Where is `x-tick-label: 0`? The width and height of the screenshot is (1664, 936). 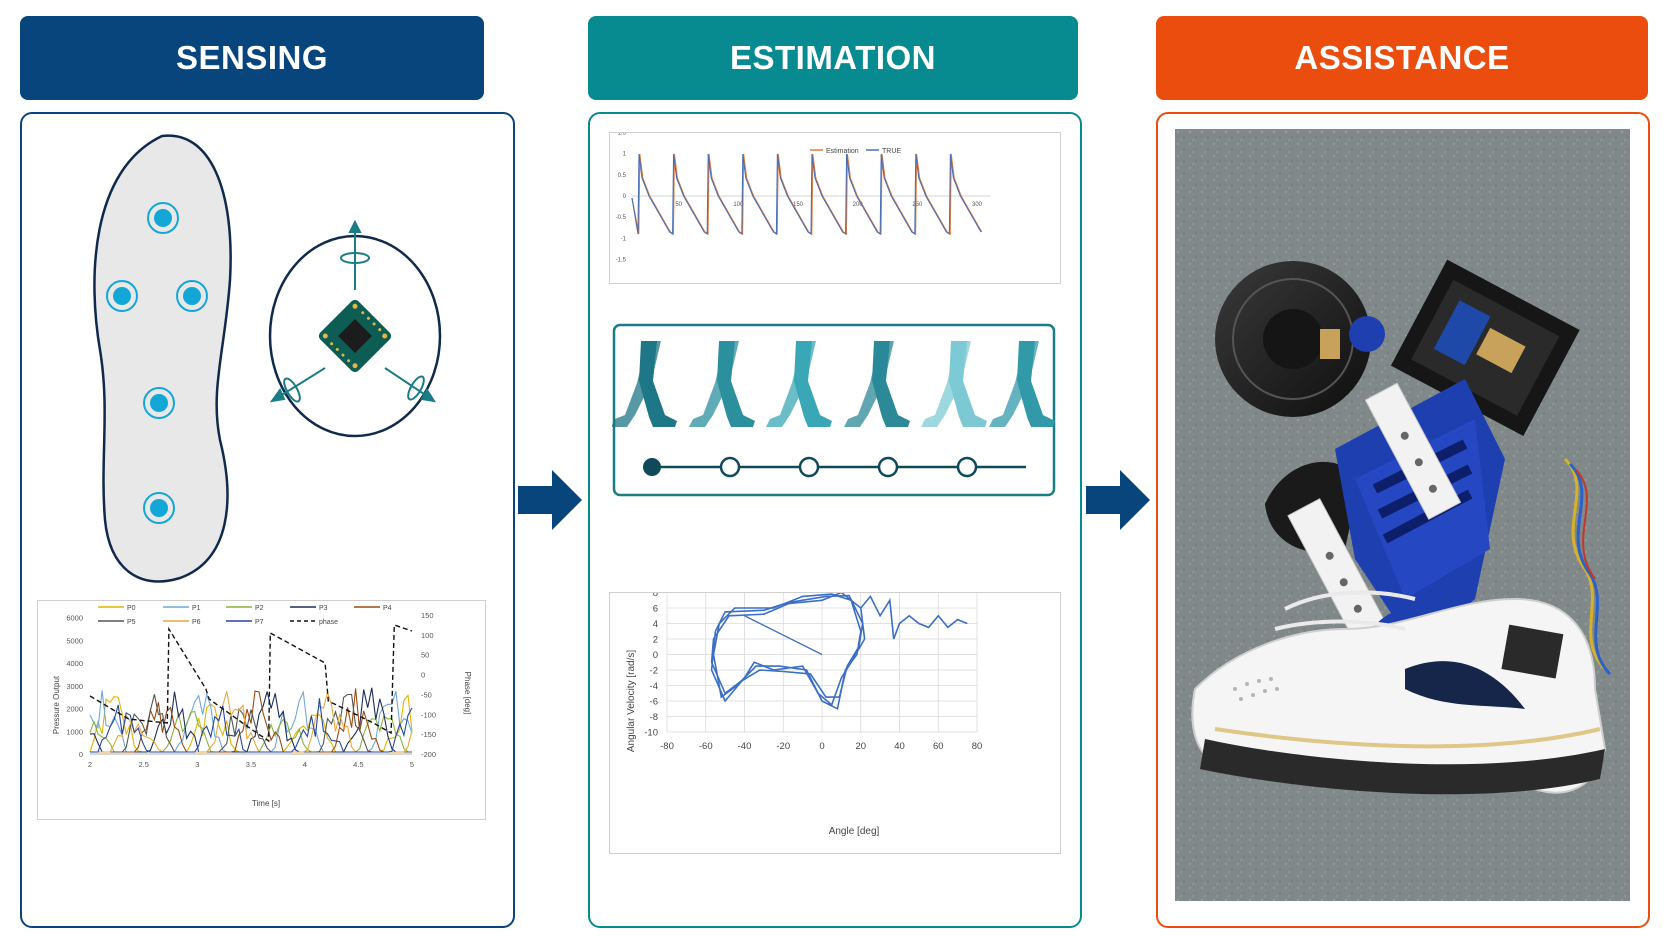
x-tick-label: 0 is located at coordinates (821, 746).